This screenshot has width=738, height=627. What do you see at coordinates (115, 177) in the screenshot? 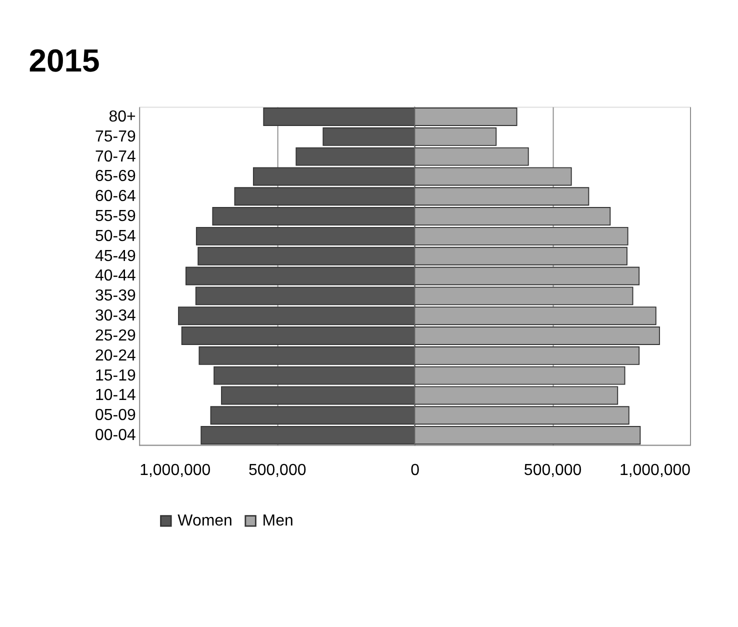
I see `y-tick-label: 65-69` at bounding box center [115, 177].